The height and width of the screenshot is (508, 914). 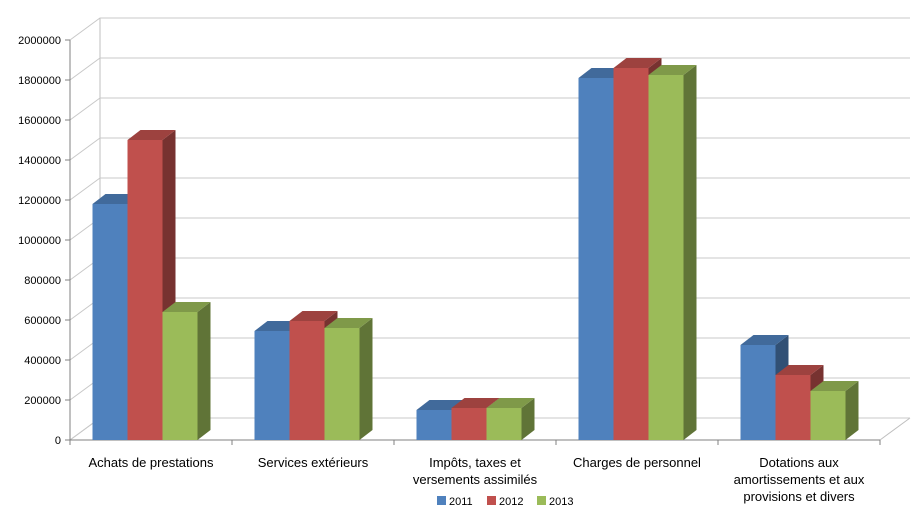 What do you see at coordinates (799, 496) in the screenshot?
I see `x-category-label: provisions et divers` at bounding box center [799, 496].